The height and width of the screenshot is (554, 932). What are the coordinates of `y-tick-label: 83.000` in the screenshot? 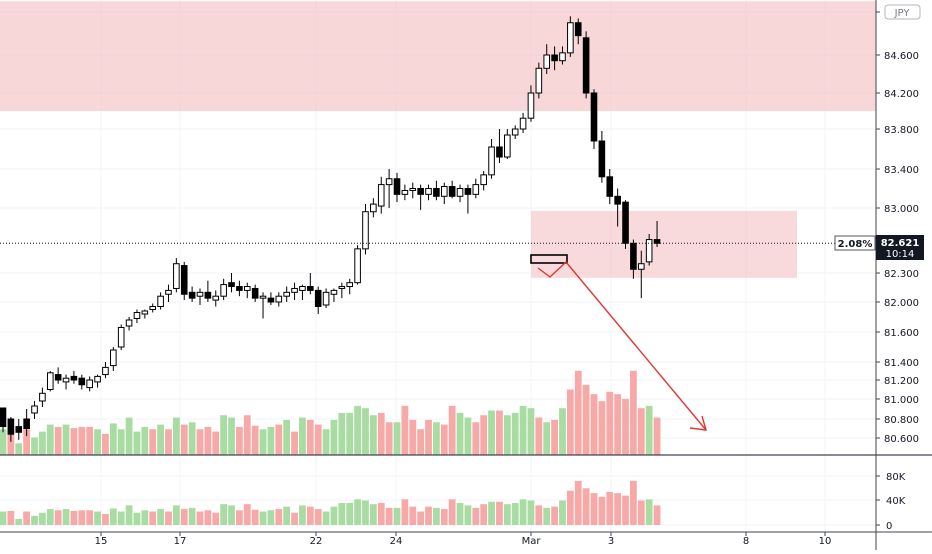 It's located at (901, 209).